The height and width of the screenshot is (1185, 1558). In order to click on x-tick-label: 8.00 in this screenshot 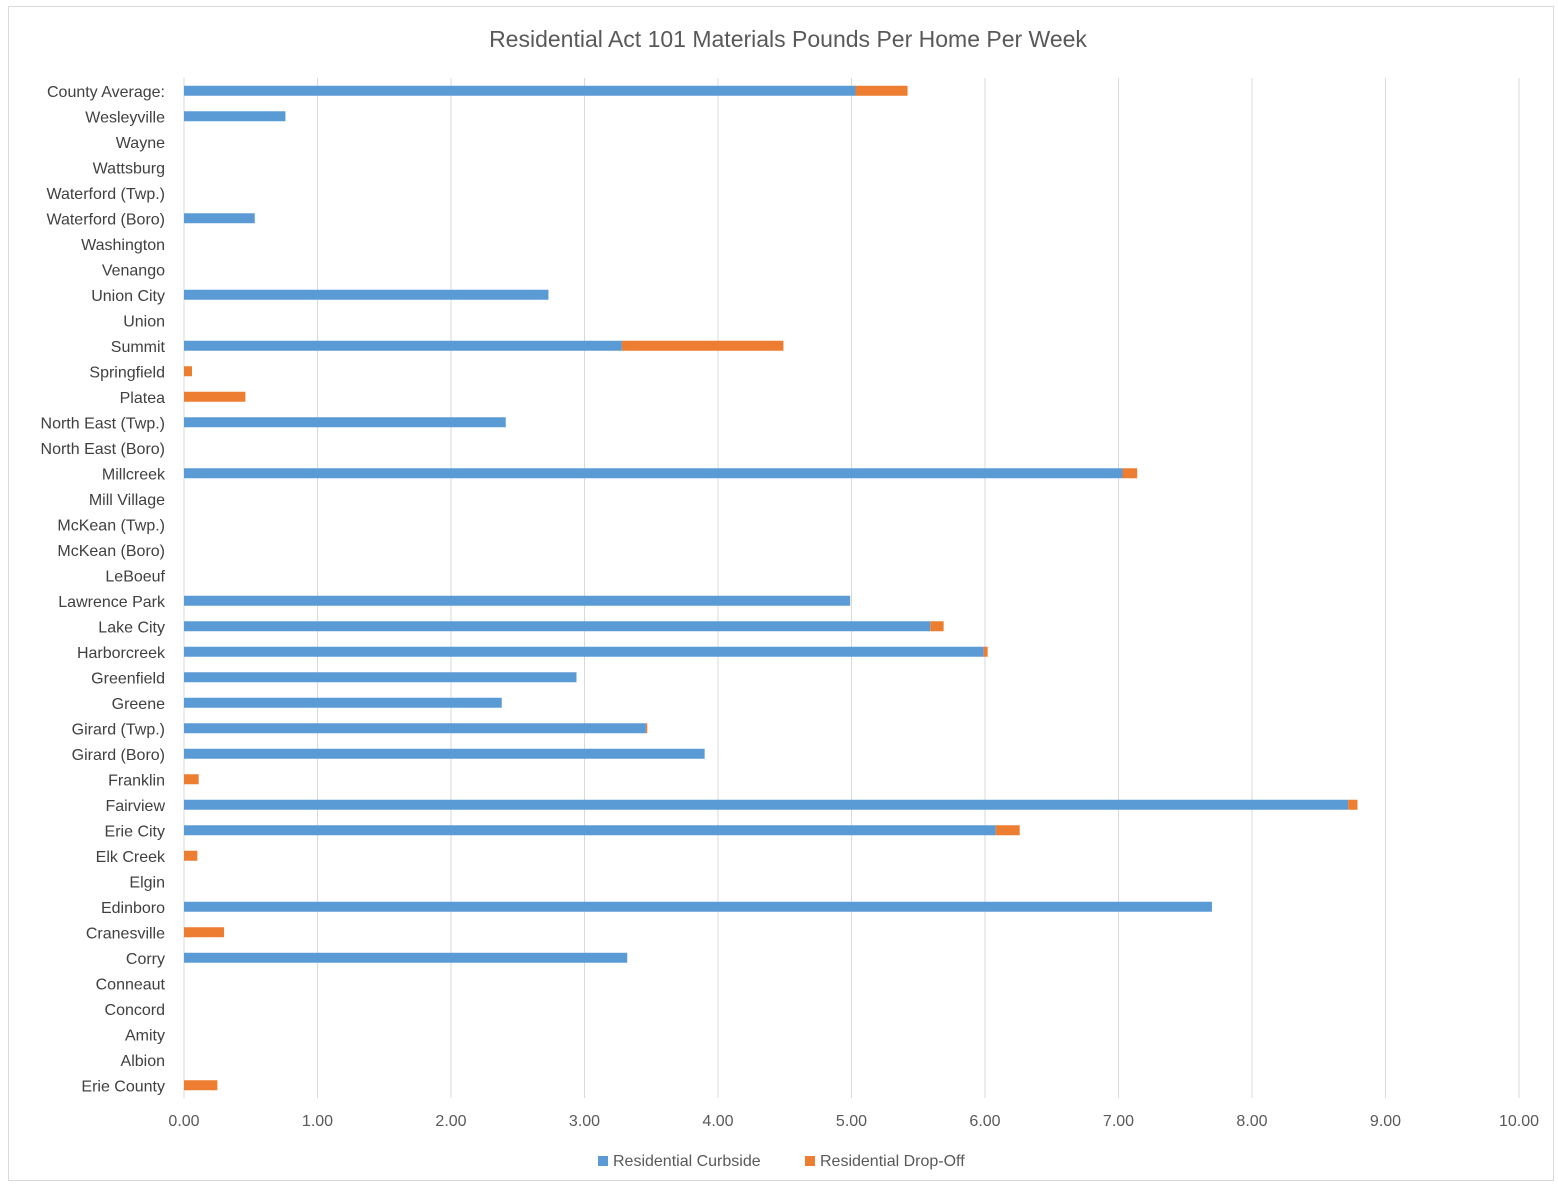, I will do `click(1251, 1121)`.